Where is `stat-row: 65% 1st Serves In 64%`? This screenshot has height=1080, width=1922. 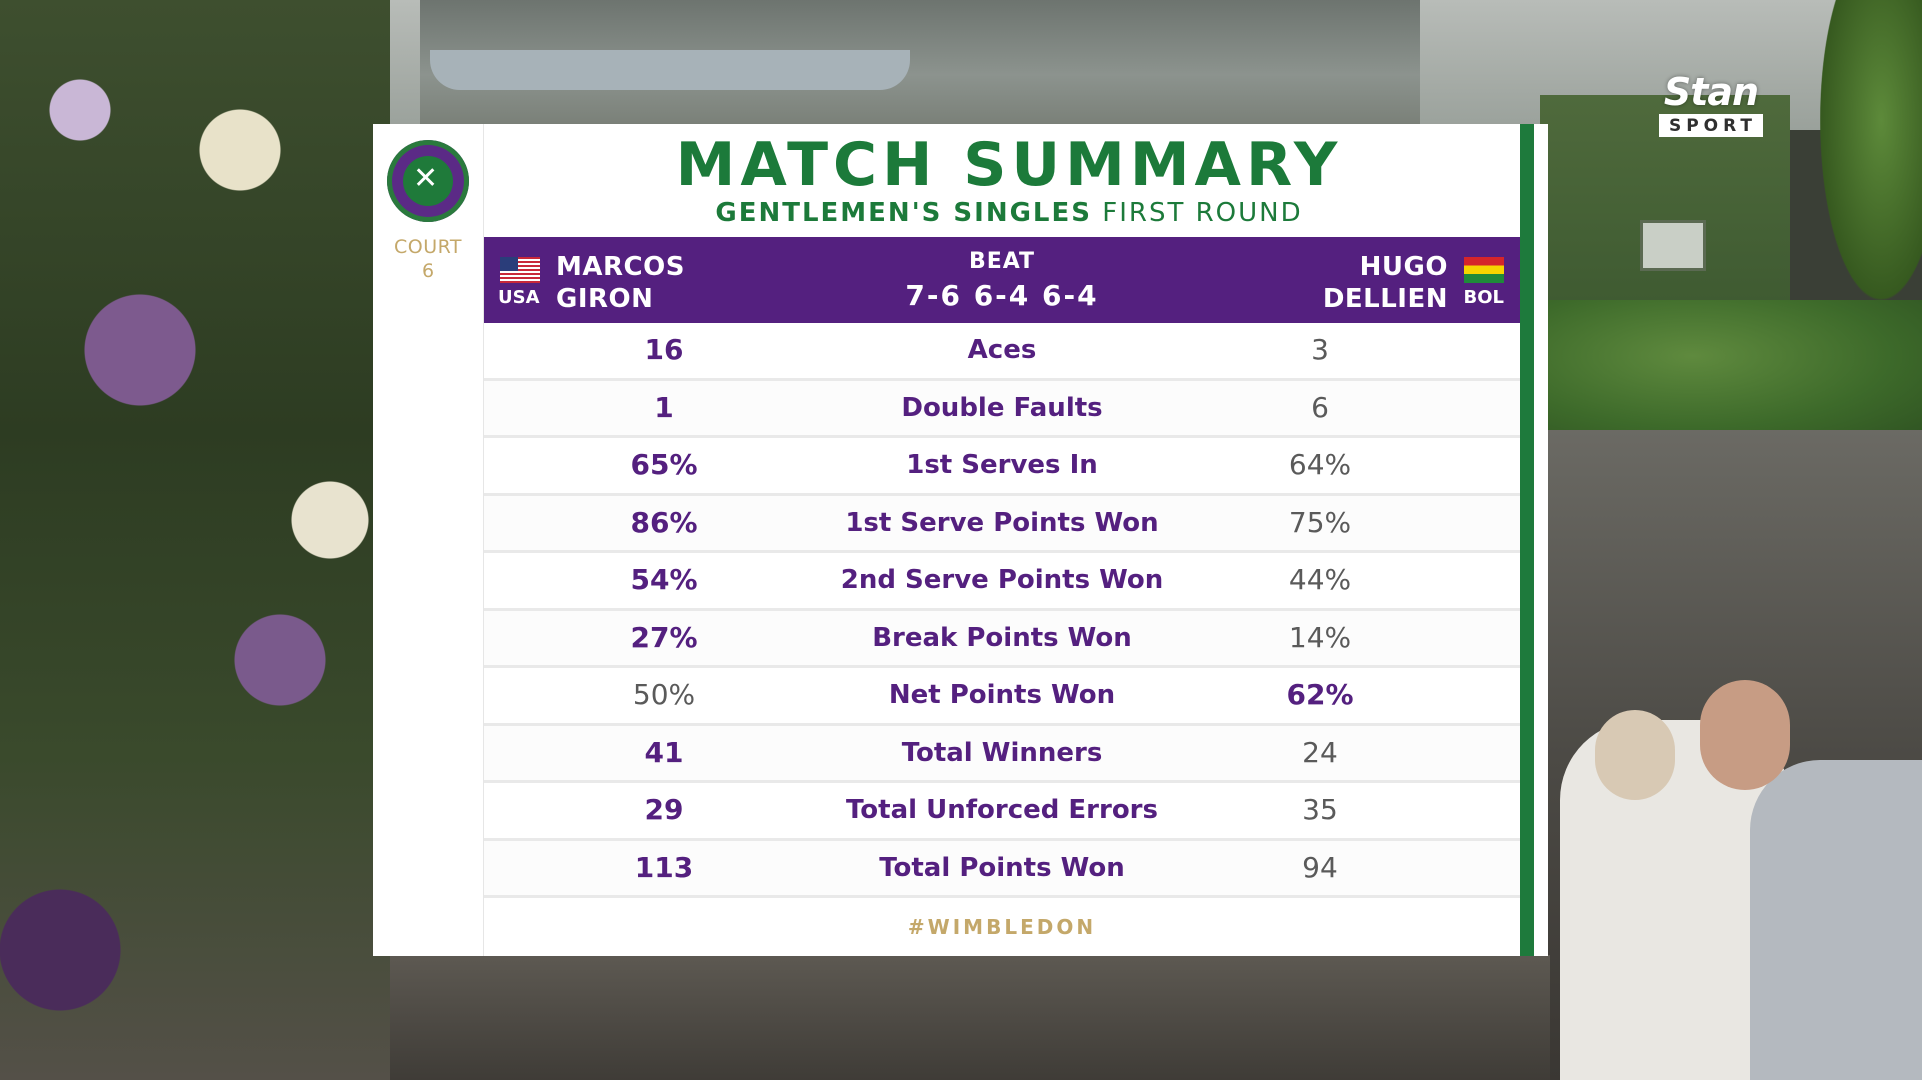 stat-row: 65% 1st Serves In 64% is located at coordinates (1002, 467).